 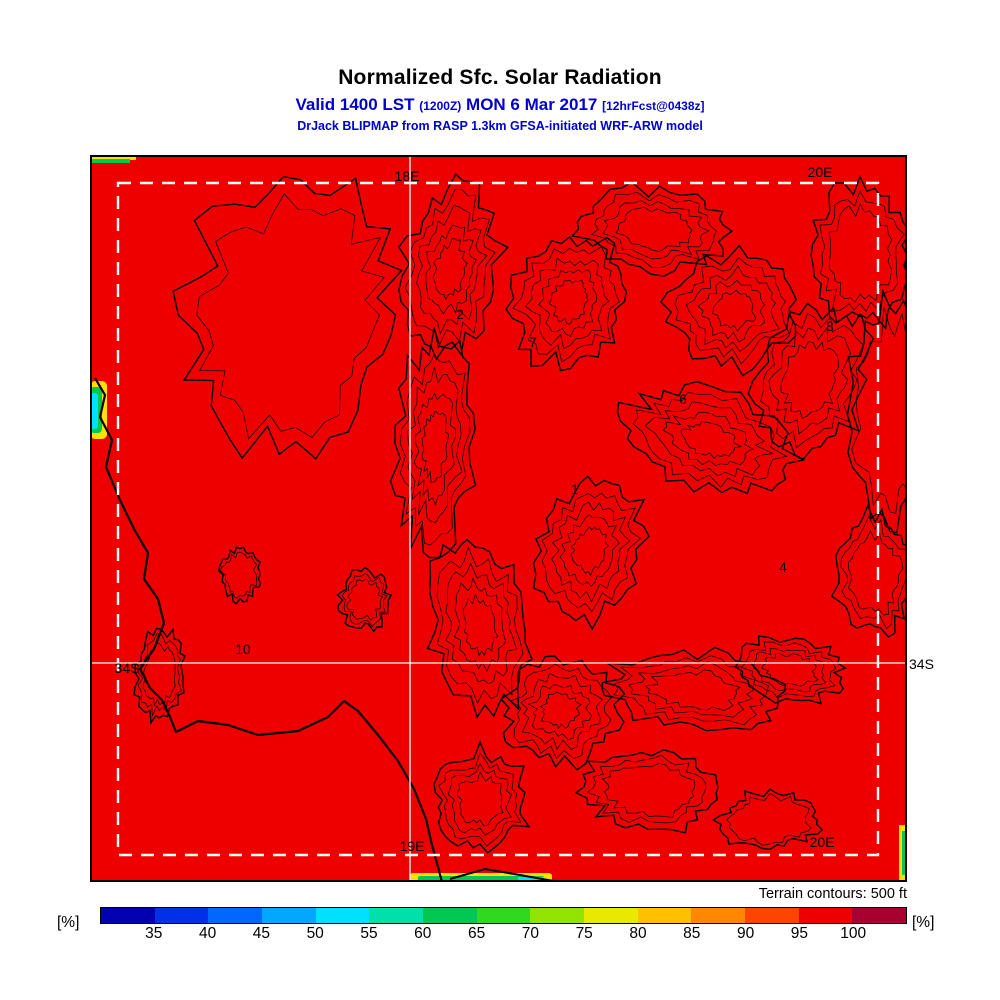 I want to click on colorbar-tick-55: 55, so click(x=369, y=933).